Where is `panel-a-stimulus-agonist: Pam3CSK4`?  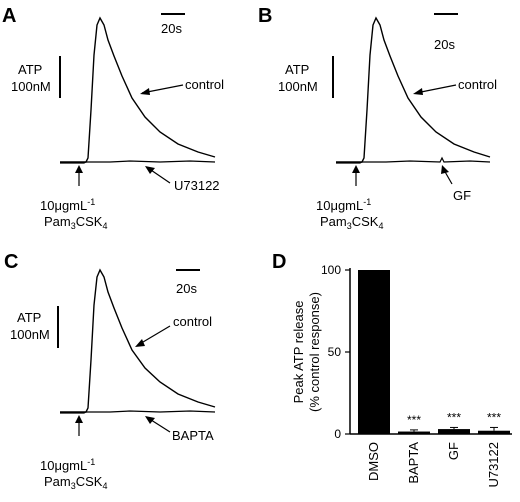
panel-a-stimulus-agonist: Pam3CSK4 is located at coordinates (76, 222).